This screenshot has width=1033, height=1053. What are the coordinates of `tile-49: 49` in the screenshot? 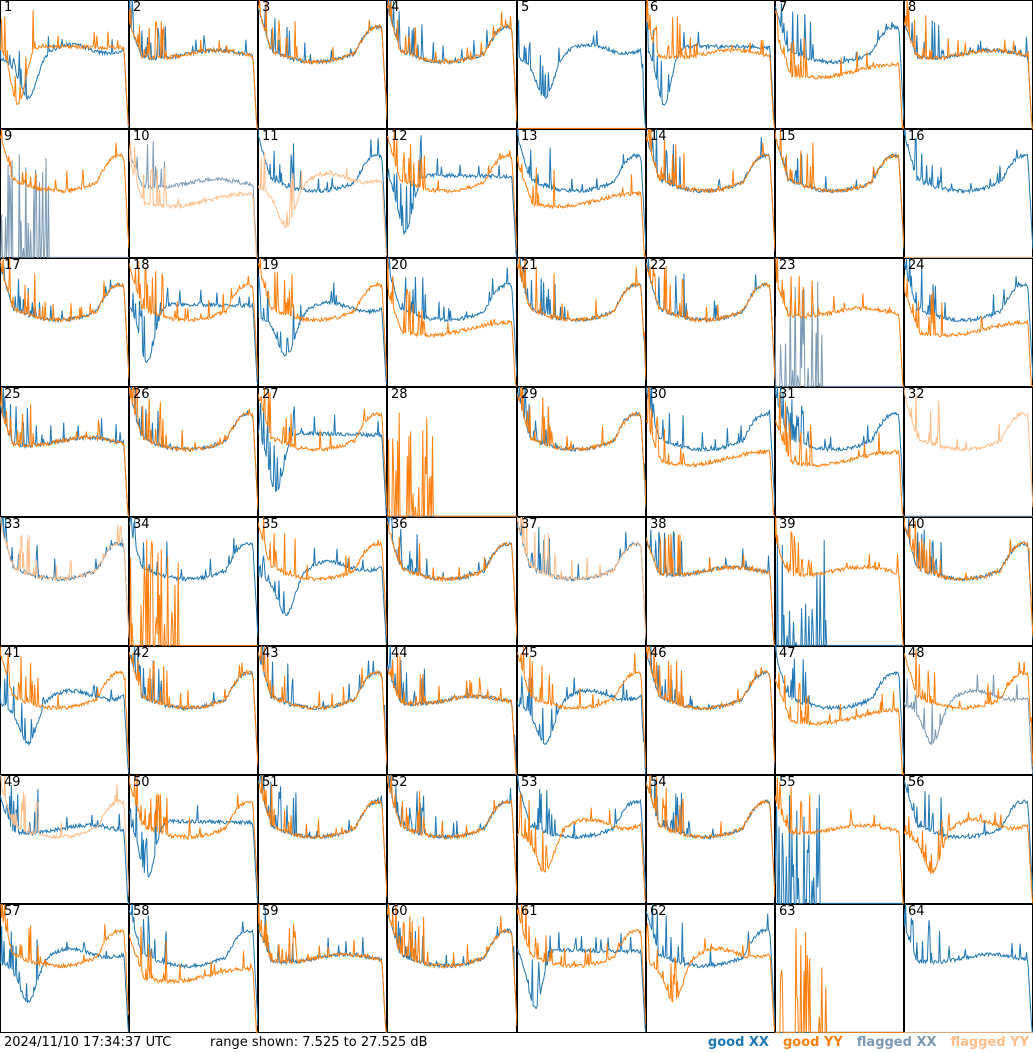 It's located at (64, 839).